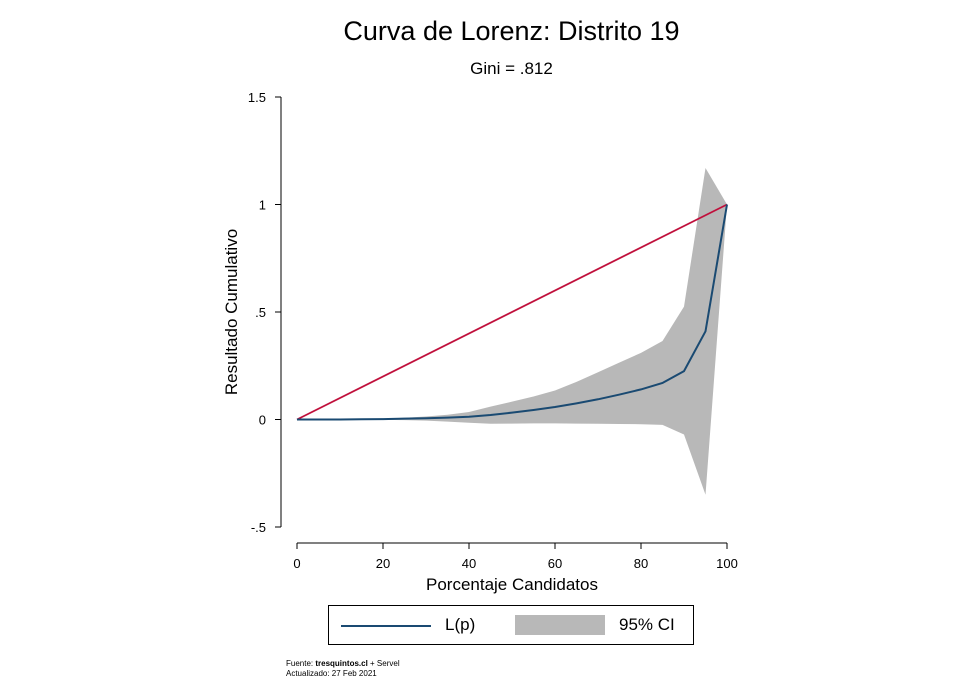 The width and height of the screenshot is (961, 699). Describe the element at coordinates (231, 312) in the screenshot. I see `y-axis-title: Resultado Cumulativo` at that location.